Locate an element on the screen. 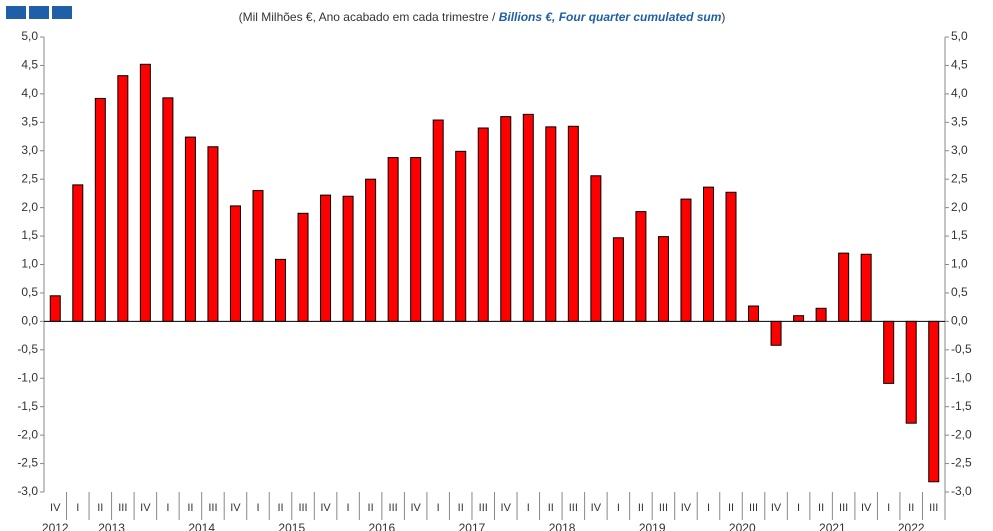 This screenshot has height=531, width=993. year-label: 2021 is located at coordinates (832, 526).